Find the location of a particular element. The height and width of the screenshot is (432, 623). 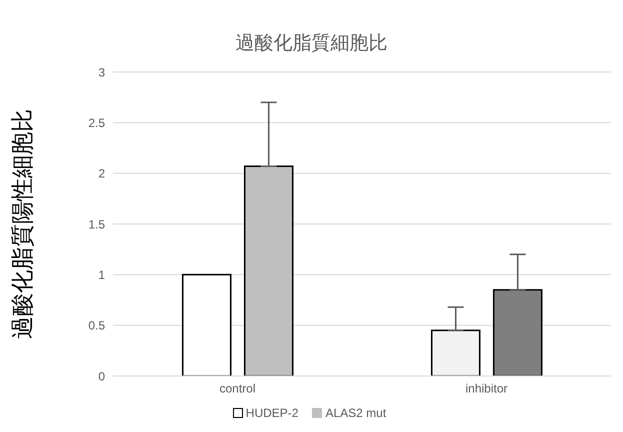

x-tick-label: control is located at coordinates (237, 389).